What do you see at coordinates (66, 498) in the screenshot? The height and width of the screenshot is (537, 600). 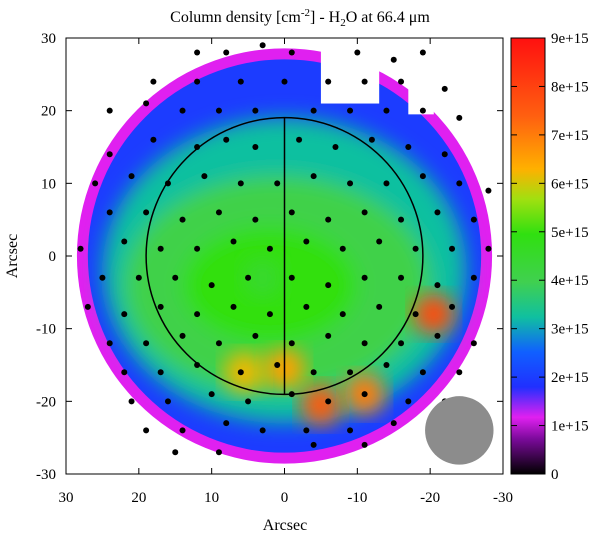 I see `x-tick-label: 30` at bounding box center [66, 498].